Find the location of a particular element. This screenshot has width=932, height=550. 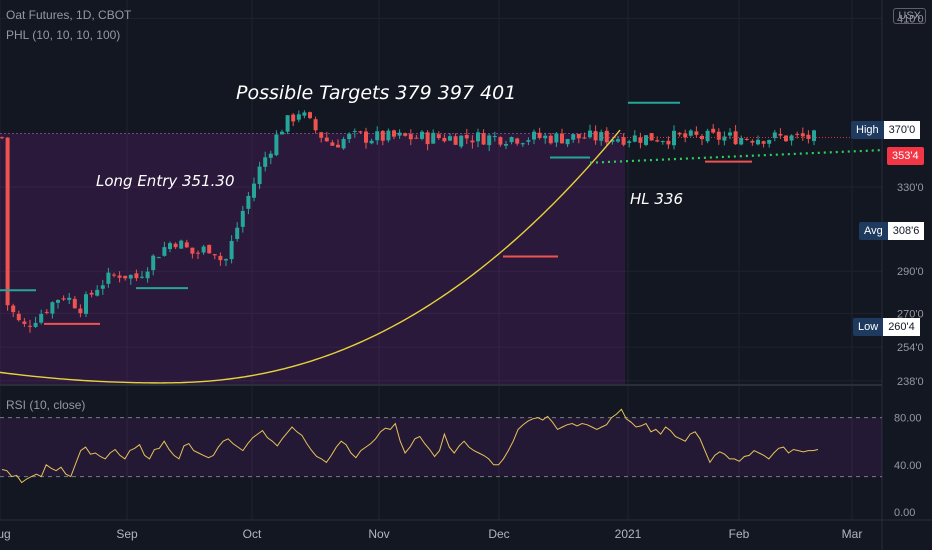

time-tick-label: Feb is located at coordinates (739, 534).